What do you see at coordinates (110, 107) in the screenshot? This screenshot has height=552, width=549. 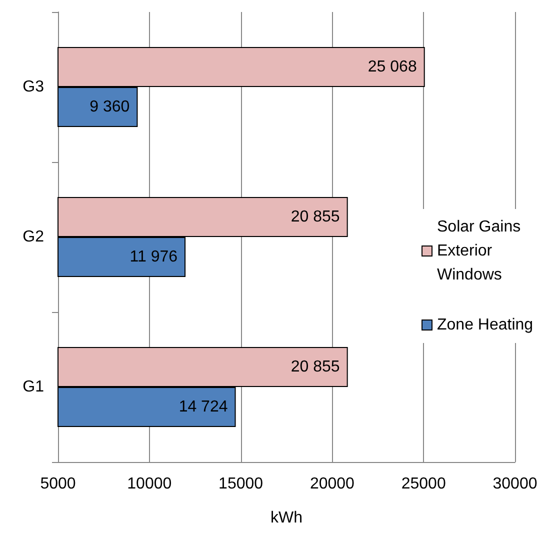 I see `data-label: 9 360` at bounding box center [110, 107].